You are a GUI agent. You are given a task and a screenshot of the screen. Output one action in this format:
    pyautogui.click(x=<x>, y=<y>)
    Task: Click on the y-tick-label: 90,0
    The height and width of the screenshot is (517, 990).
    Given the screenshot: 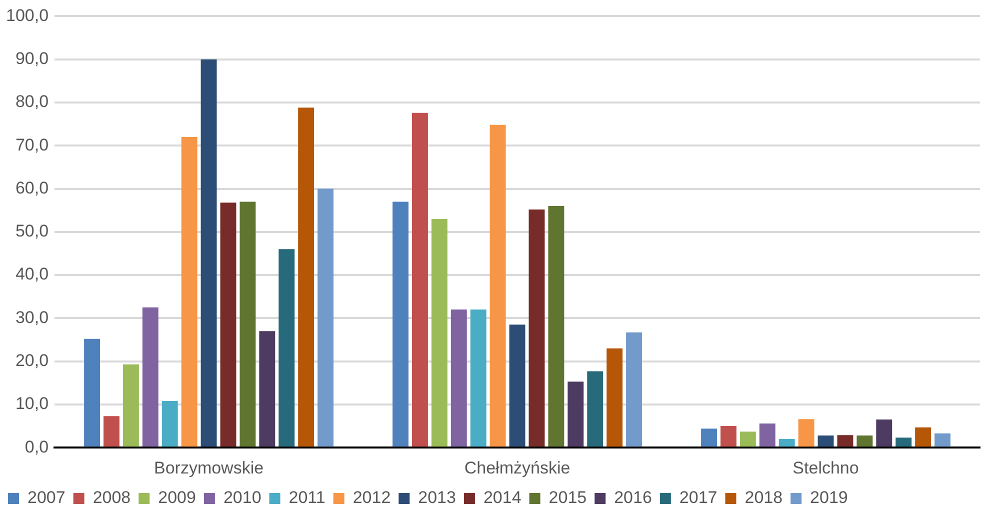 What is the action you would take?
    pyautogui.click(x=32, y=58)
    